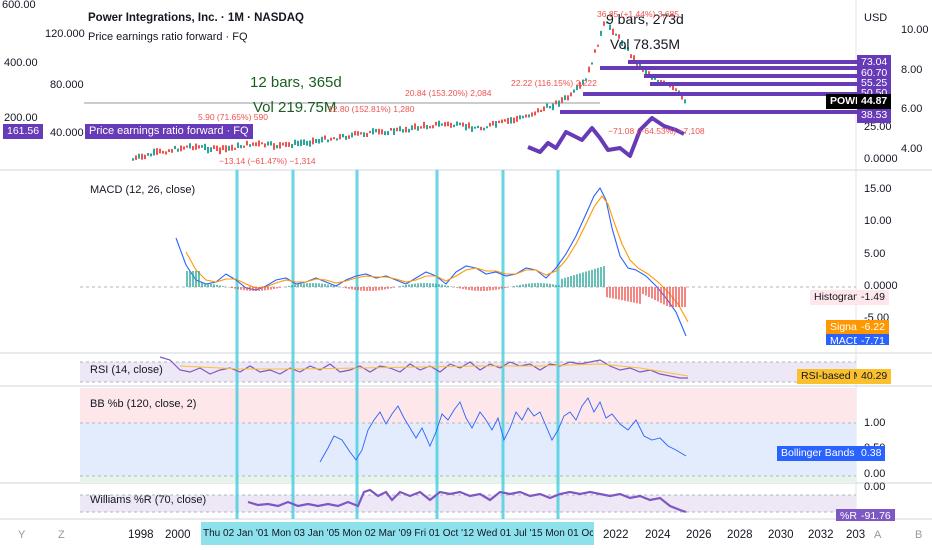  I want to click on williams-tag-value: -91.76, so click(876, 515).